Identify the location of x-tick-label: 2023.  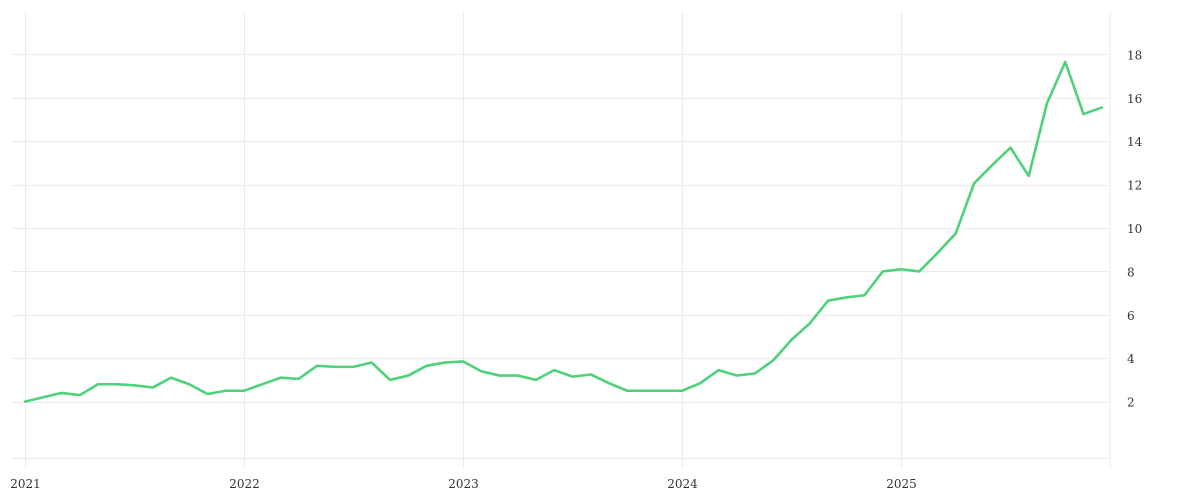
(463, 484).